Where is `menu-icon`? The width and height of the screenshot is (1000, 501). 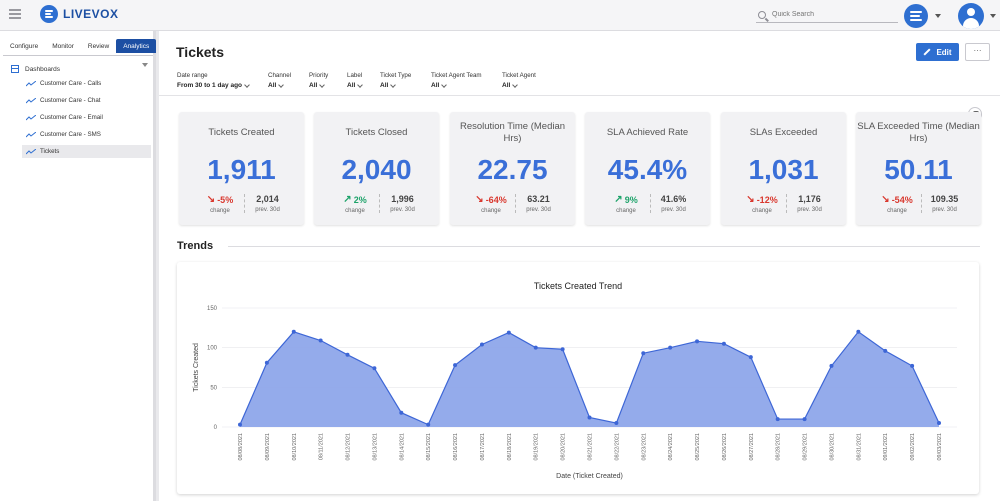
menu-icon is located at coordinates (15, 14).